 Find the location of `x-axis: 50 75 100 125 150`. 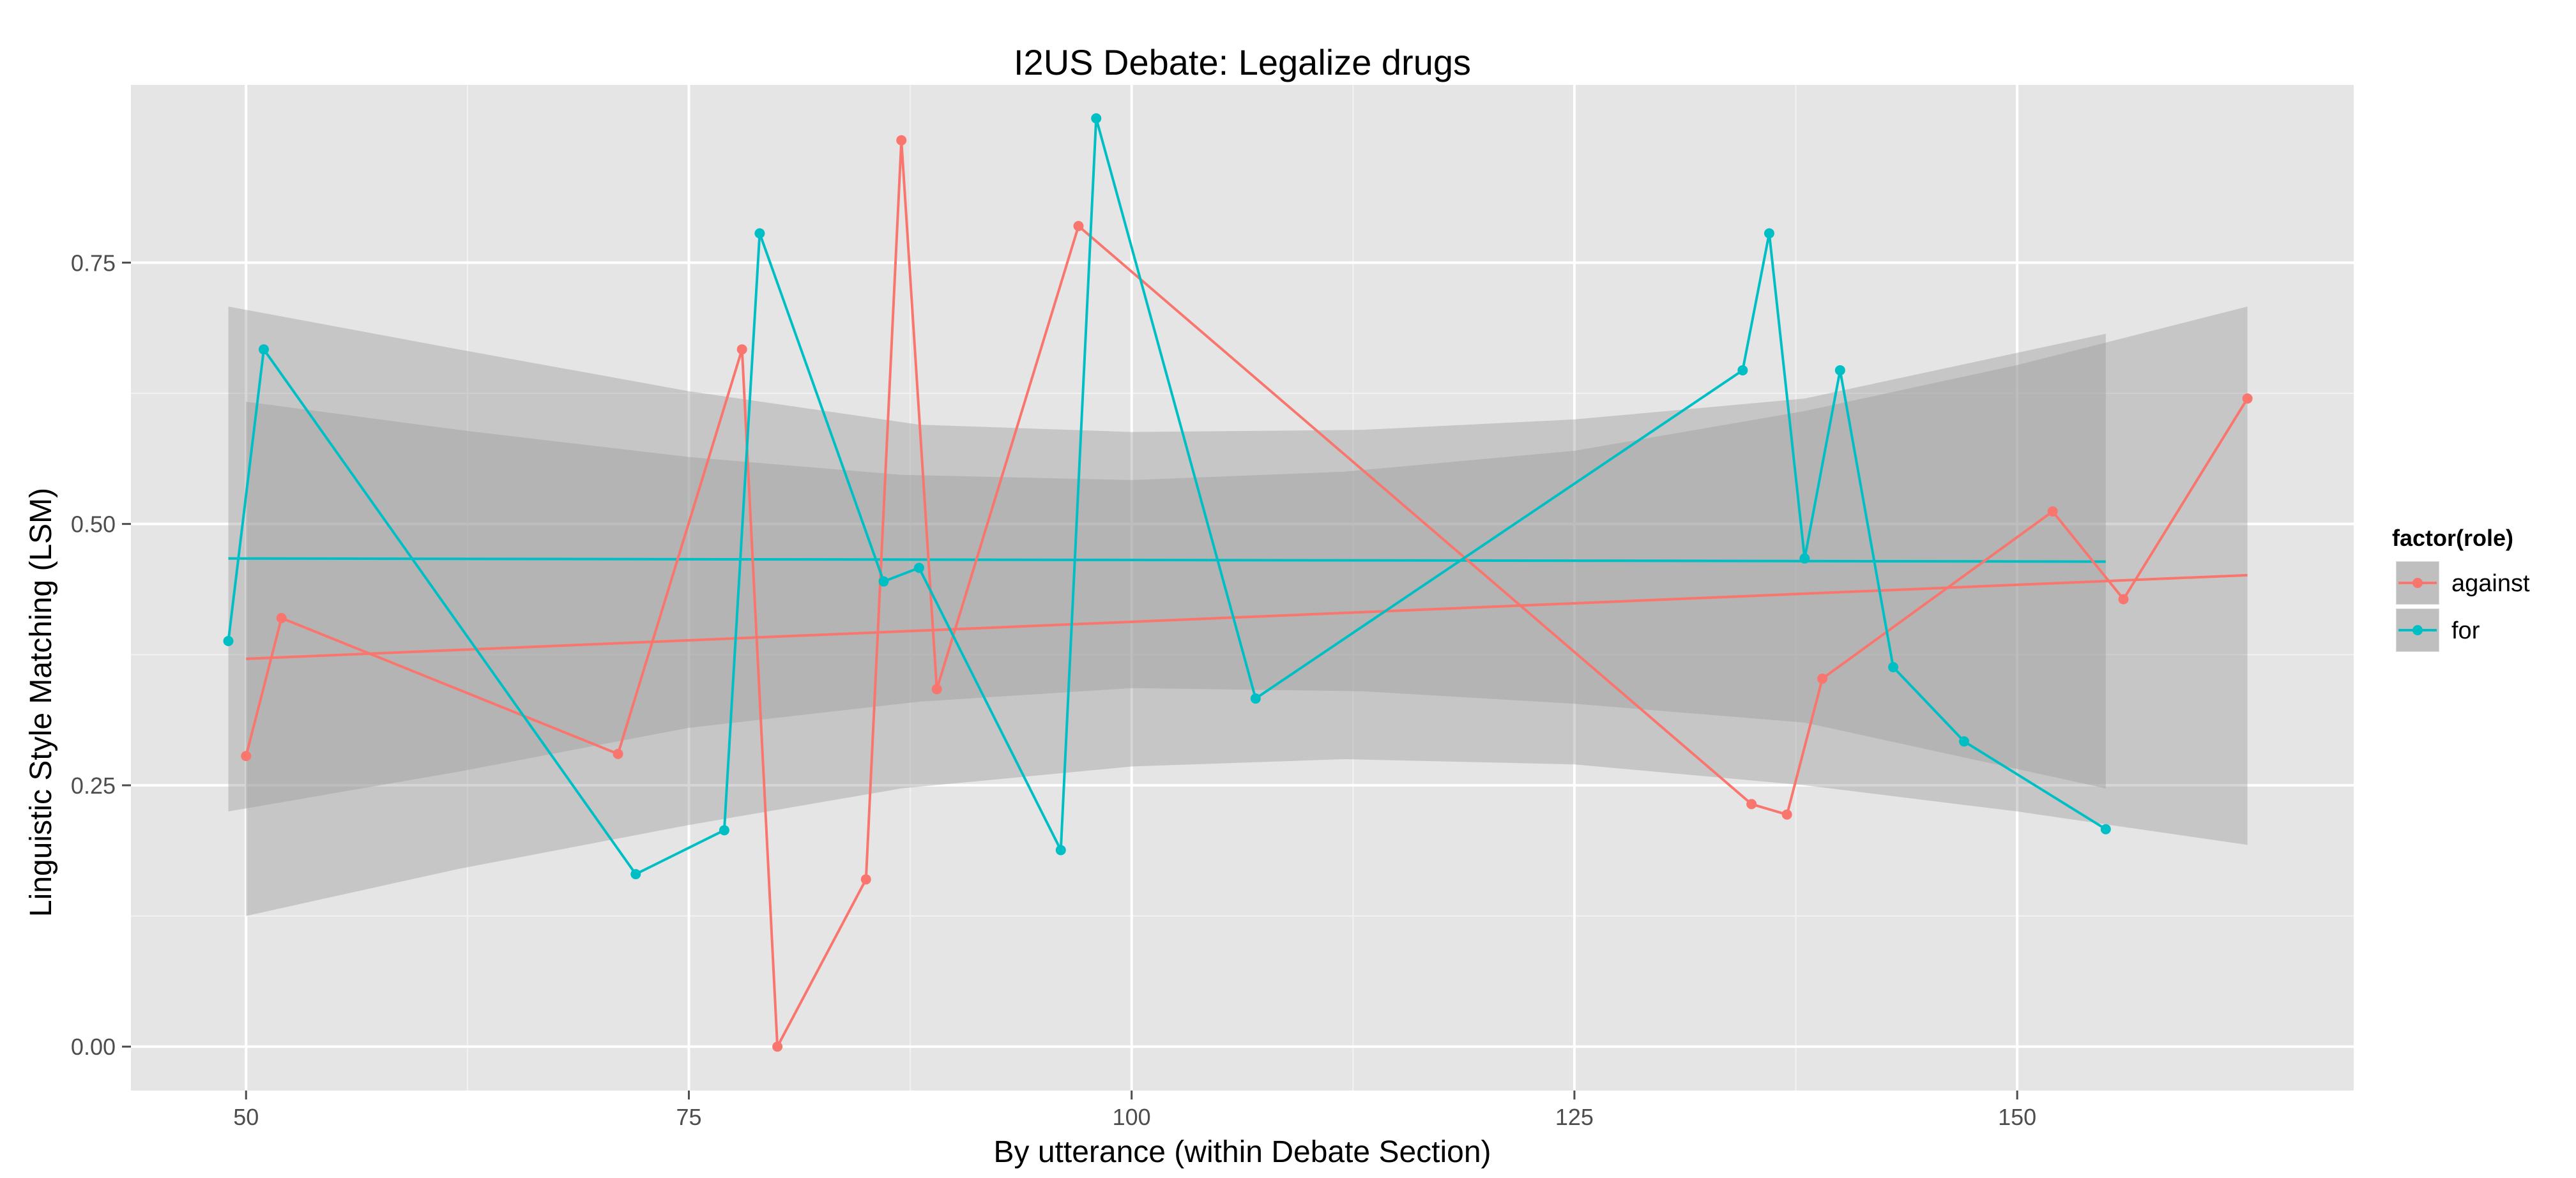

x-axis: 50 75 100 125 150 is located at coordinates (1134, 1110).